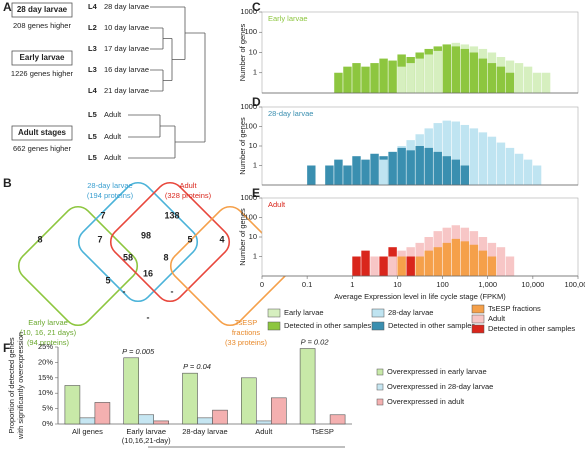 This screenshot has width=585, height=451. I want to click on panel-label: E, so click(256, 193).